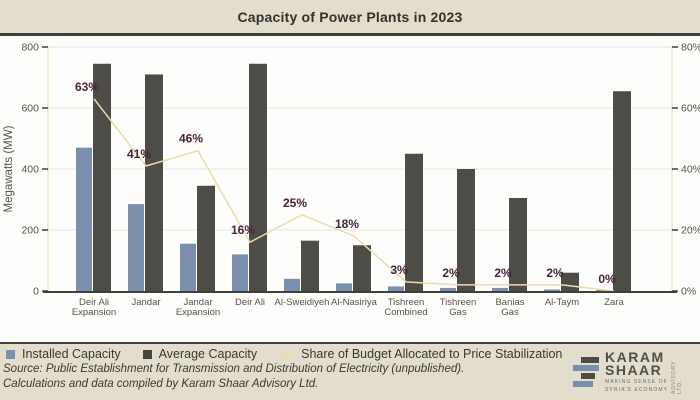 This screenshot has height=400, width=700. Describe the element at coordinates (637, 390) in the screenshot. I see `logo-tagline-line2: SYRIA'S ECONOMY` at that location.